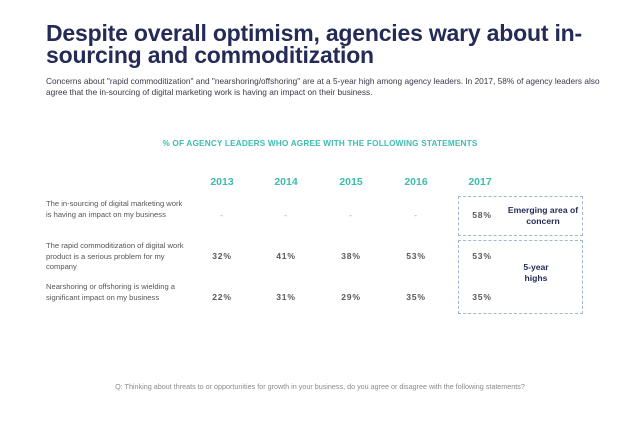 This screenshot has width=640, height=445. What do you see at coordinates (536, 272) in the screenshot?
I see `callout-five-year-highs: 5-year highs` at bounding box center [536, 272].